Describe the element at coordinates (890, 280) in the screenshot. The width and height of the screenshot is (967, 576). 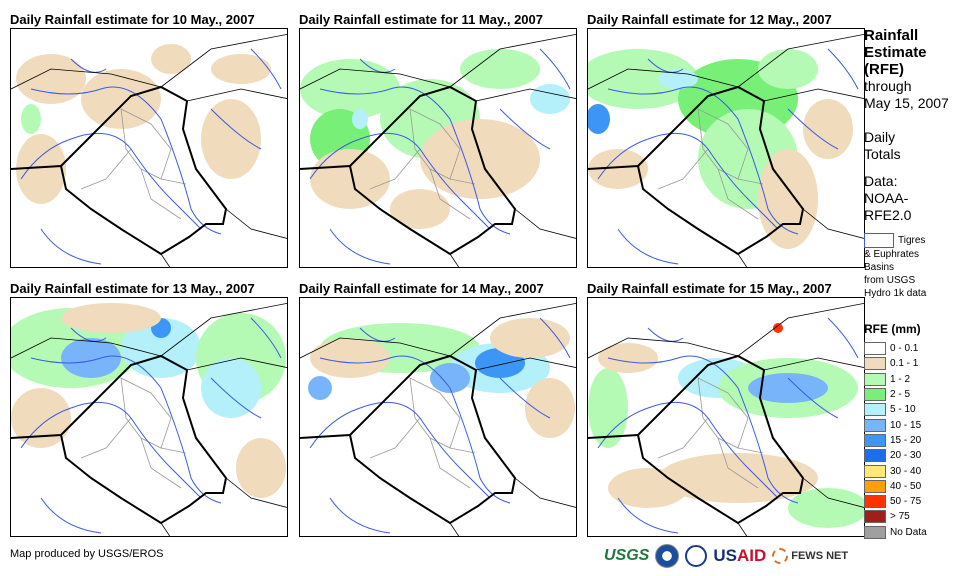
I see `basin-text: from USGS` at that location.